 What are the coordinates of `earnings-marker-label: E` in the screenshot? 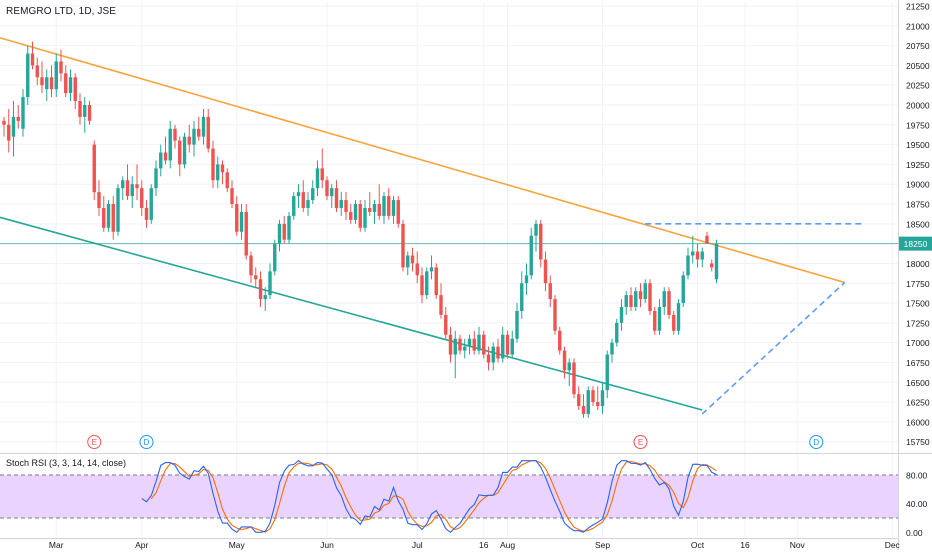 It's located at (640, 442).